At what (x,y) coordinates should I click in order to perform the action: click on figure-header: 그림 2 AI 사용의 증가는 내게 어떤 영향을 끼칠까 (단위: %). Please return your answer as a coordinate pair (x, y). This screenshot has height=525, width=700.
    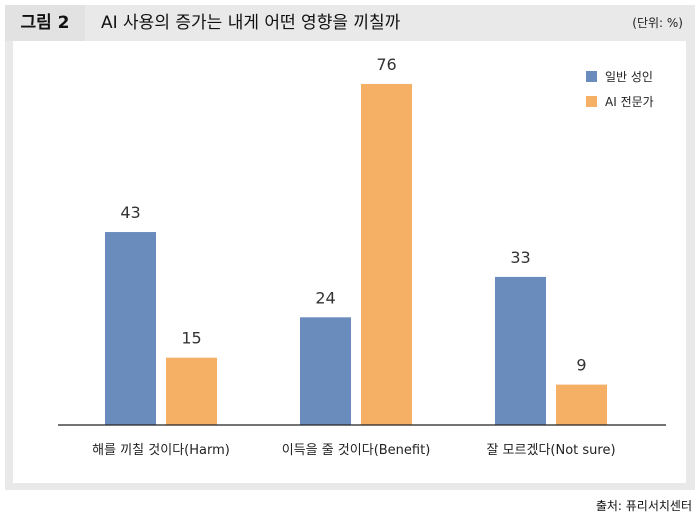
    Looking at the image, I should click on (350, 23).